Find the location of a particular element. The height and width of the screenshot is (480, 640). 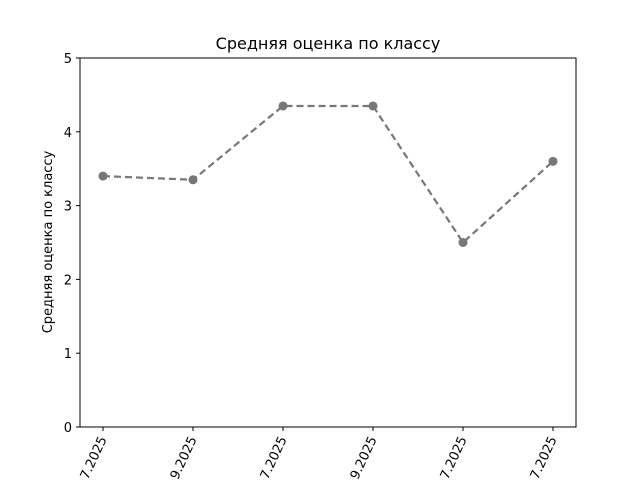

y-tick-label: 2 is located at coordinates (68, 280).